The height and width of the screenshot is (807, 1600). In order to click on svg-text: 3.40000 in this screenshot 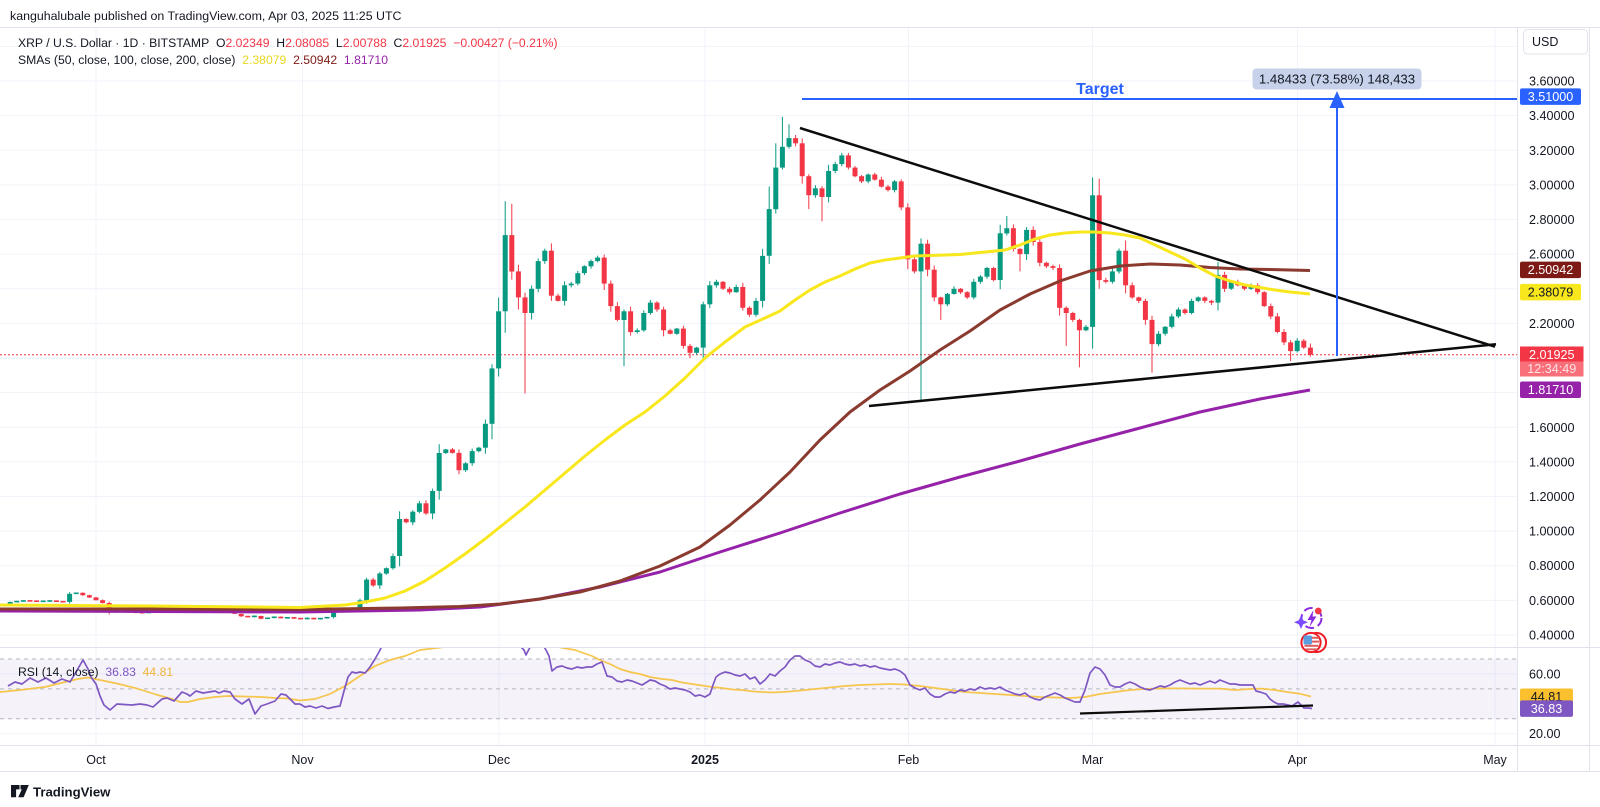, I will do `click(1552, 116)`.